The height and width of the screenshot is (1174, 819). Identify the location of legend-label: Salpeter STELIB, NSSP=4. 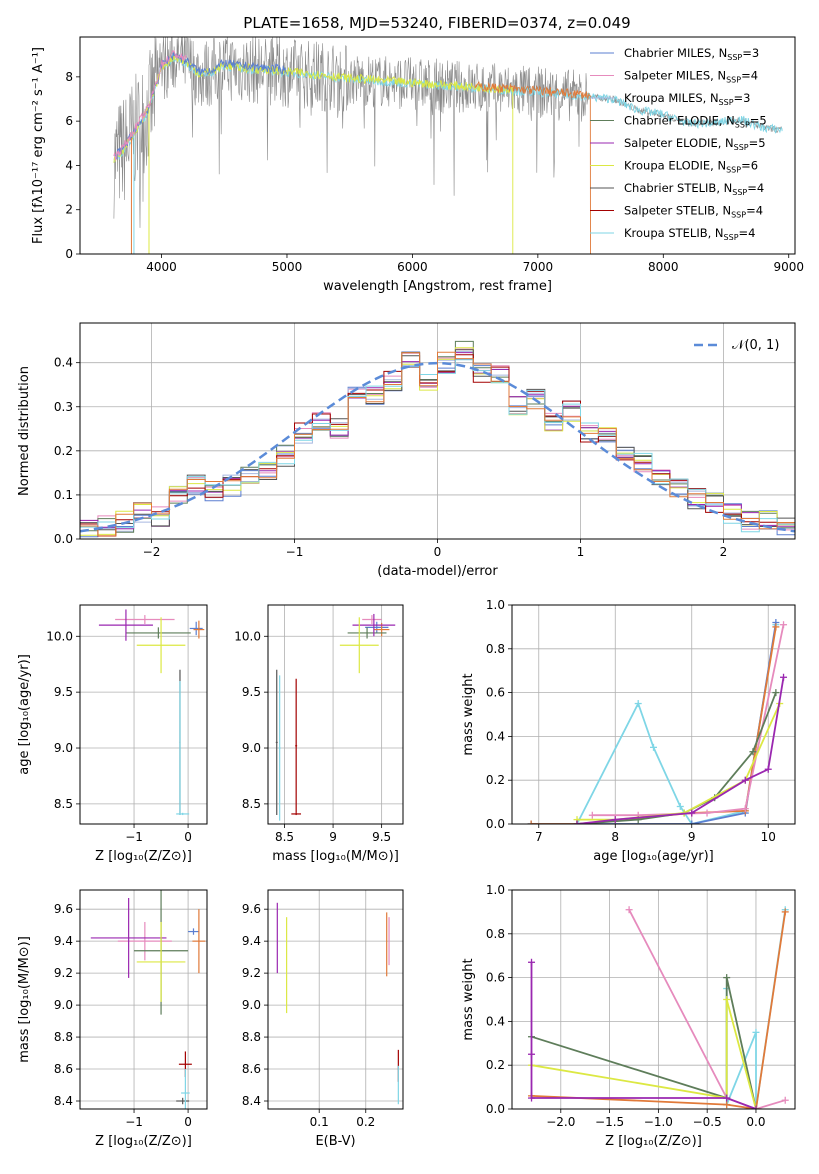
(693, 212).